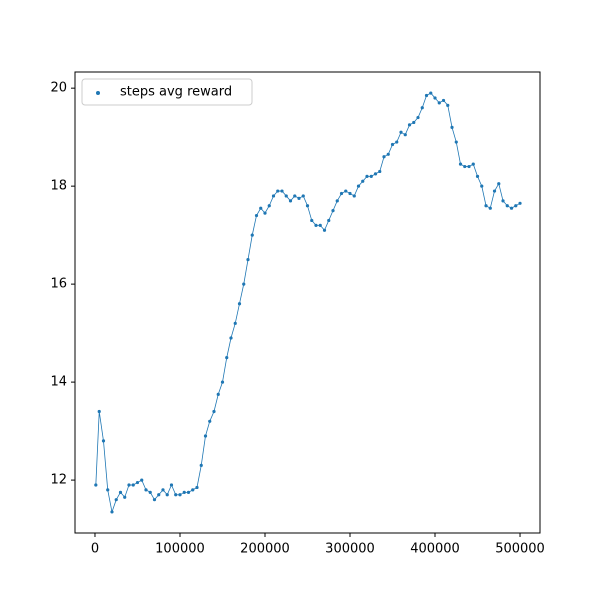 Image resolution: width=600 pixels, height=600 pixels. I want to click on y-tick-label: 16, so click(58, 284).